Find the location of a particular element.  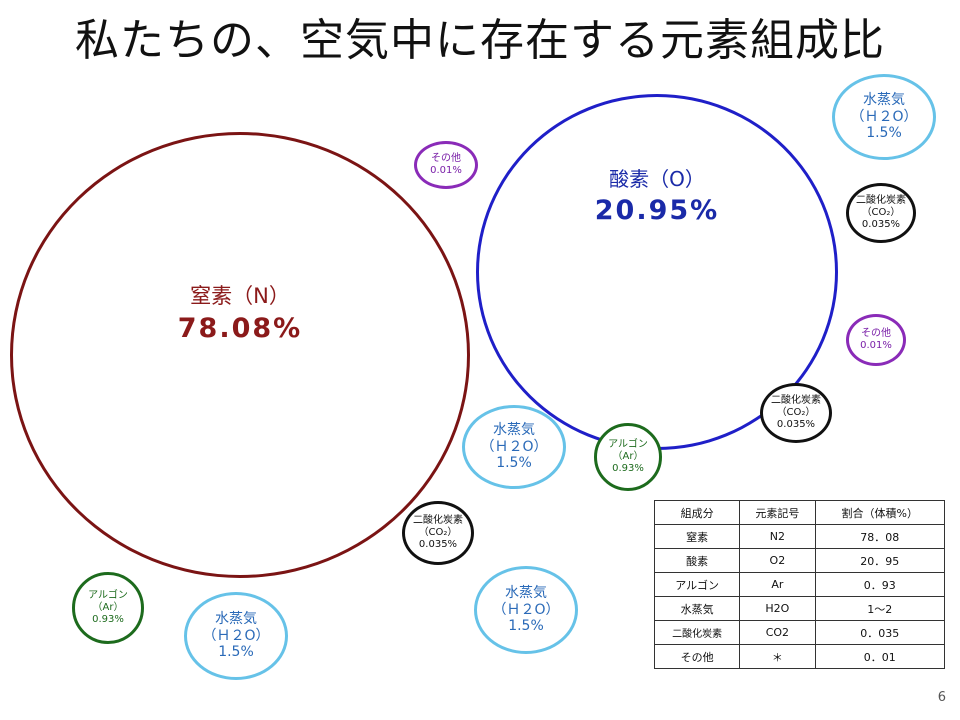

table-header-cell: 組成分 is located at coordinates (697, 512).